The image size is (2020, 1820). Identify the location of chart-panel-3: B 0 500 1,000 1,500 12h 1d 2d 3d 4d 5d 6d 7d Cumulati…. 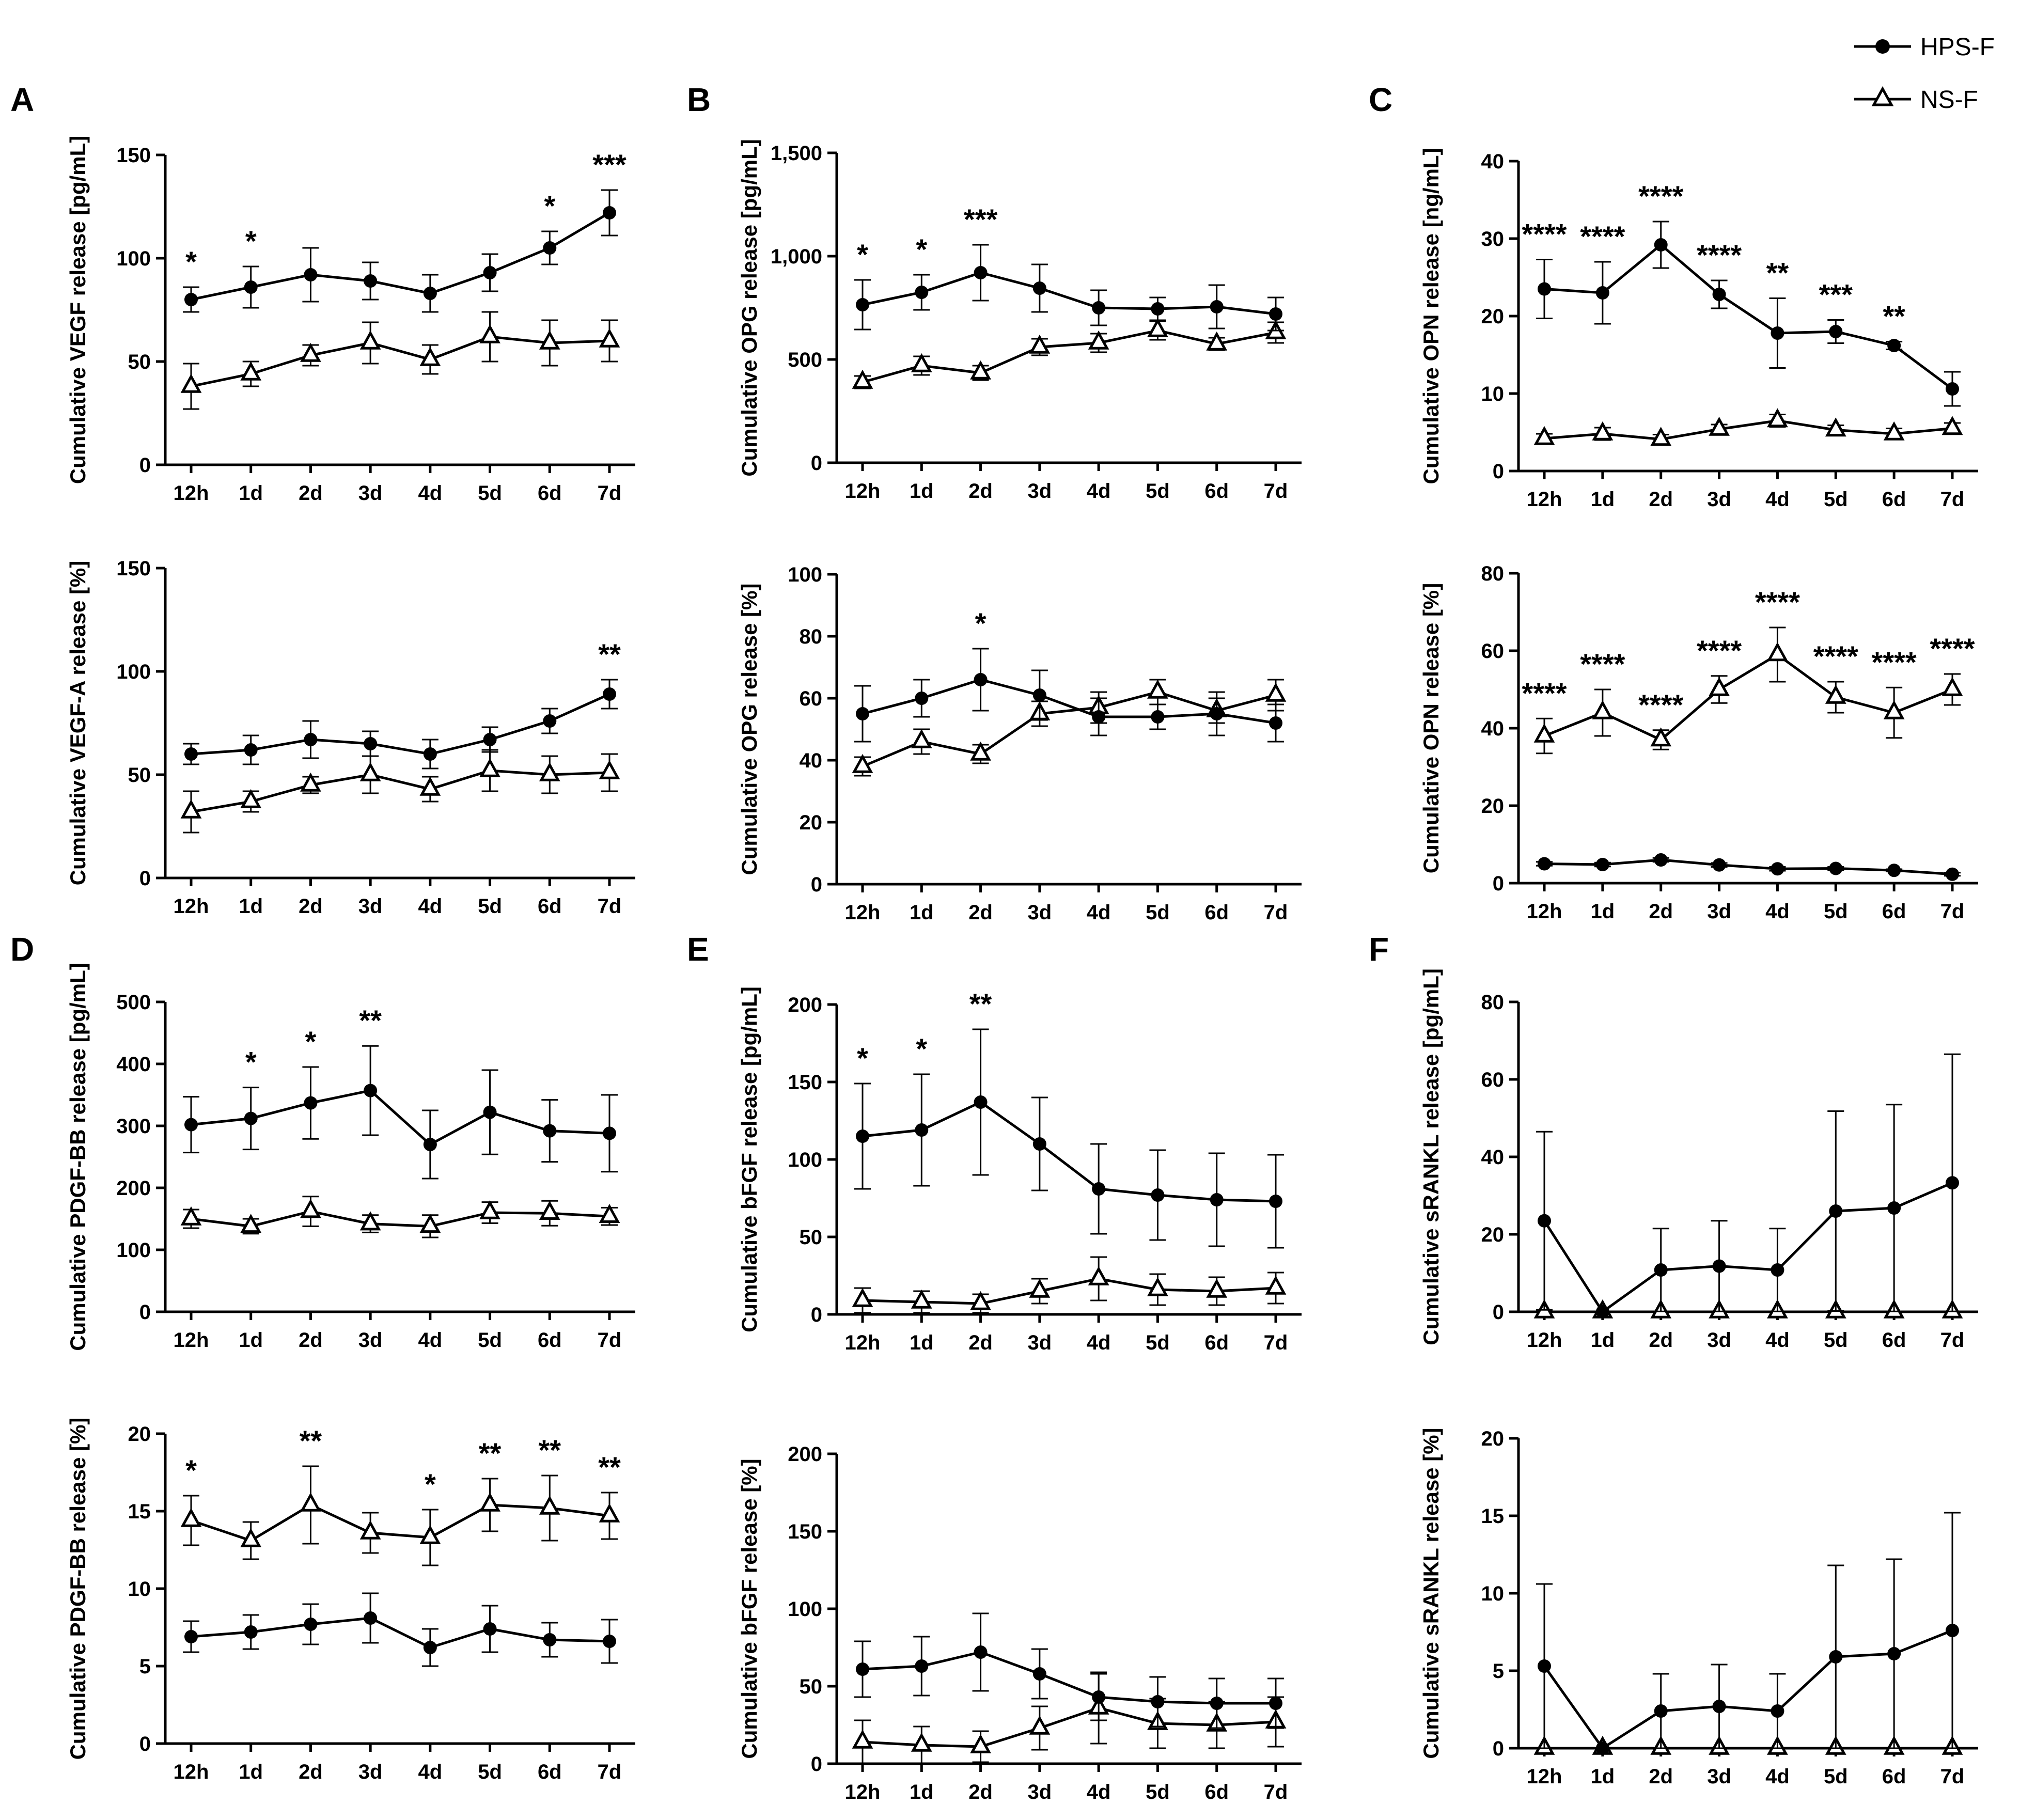
(994, 292).